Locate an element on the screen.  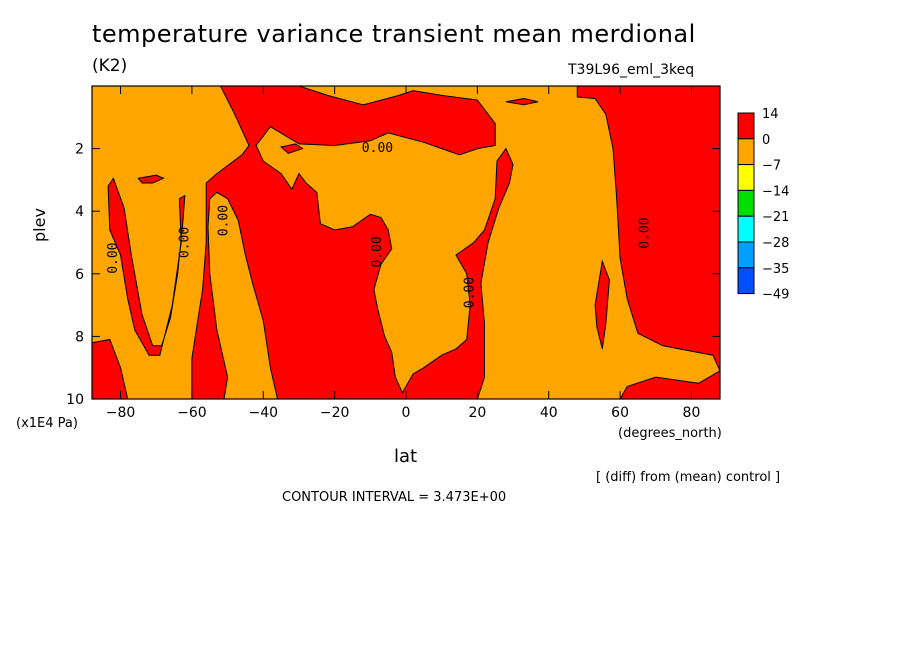
y-axis-unit: (x1E4 Pa) is located at coordinates (47, 423).